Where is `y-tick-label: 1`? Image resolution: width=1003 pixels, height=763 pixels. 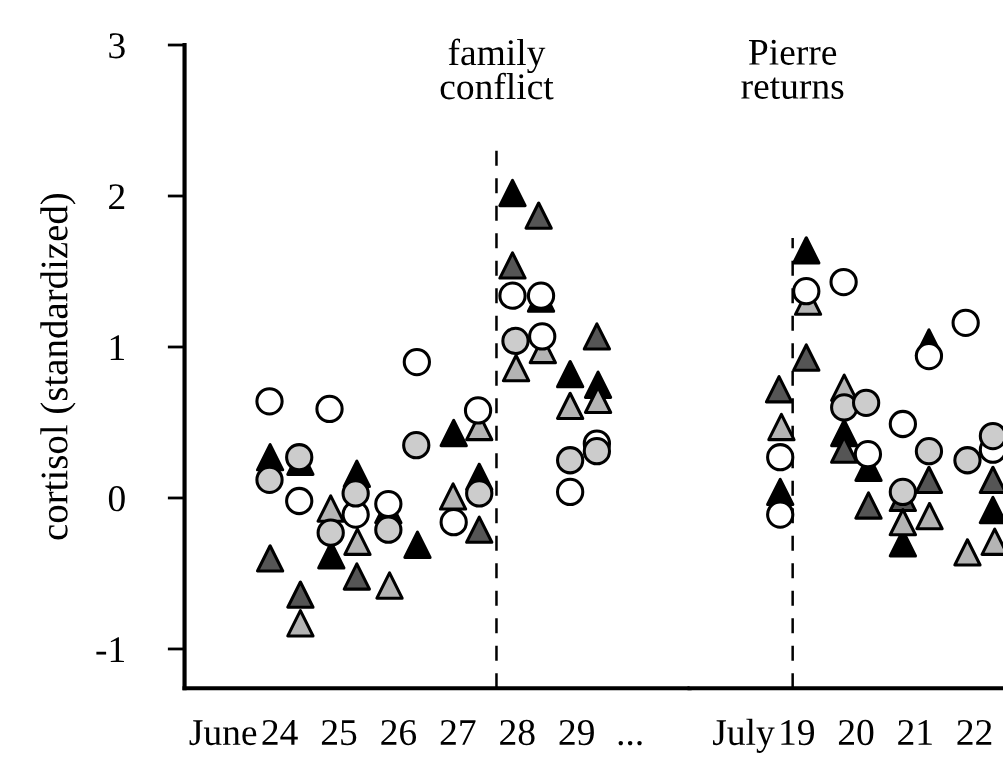
y-tick-label: 1 is located at coordinates (117, 347).